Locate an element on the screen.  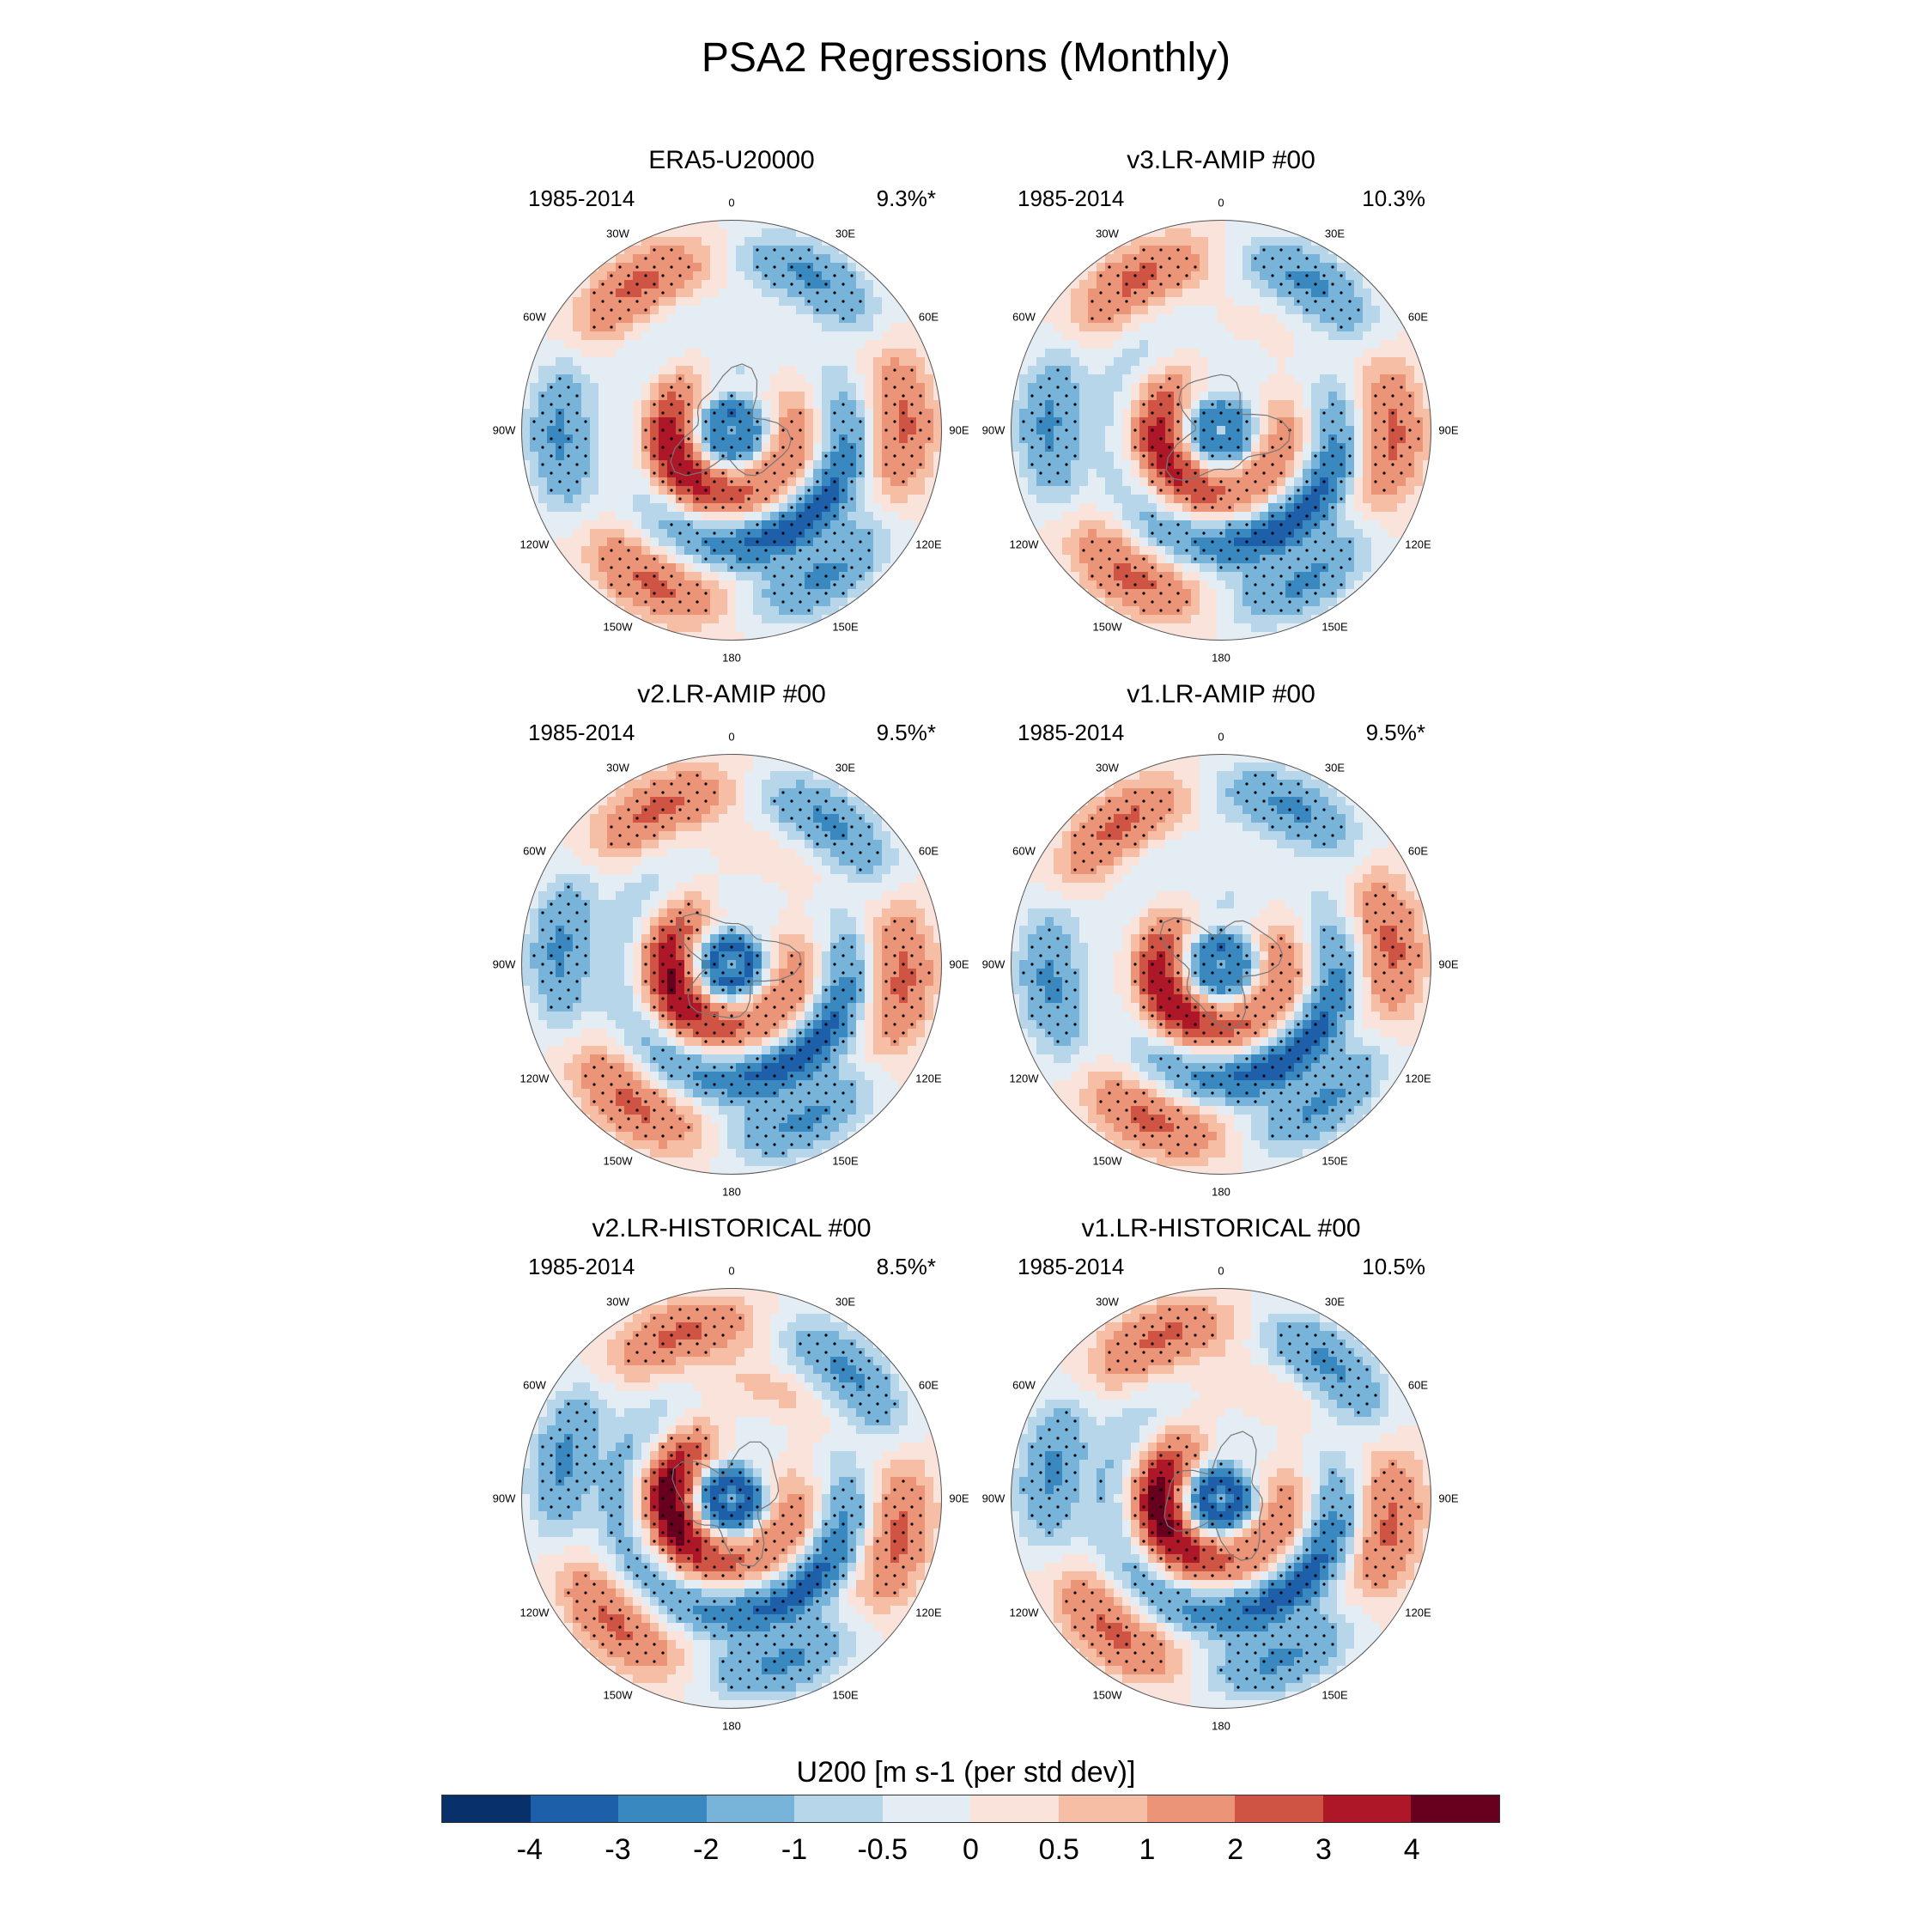
figure-title: PSA2 Regressions (Monthly) is located at coordinates (966, 58).